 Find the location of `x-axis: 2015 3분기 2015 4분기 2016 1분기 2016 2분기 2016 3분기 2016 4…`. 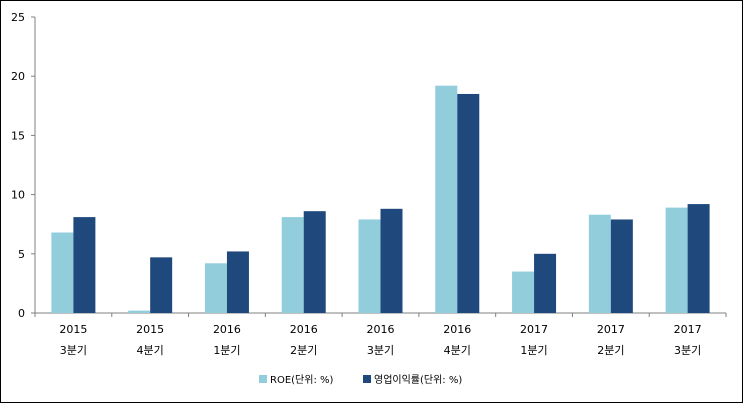

x-axis: 2015 3분기 2015 4분기 2016 1분기 2016 2분기 2016 3분기 2016 4… is located at coordinates (380, 334).